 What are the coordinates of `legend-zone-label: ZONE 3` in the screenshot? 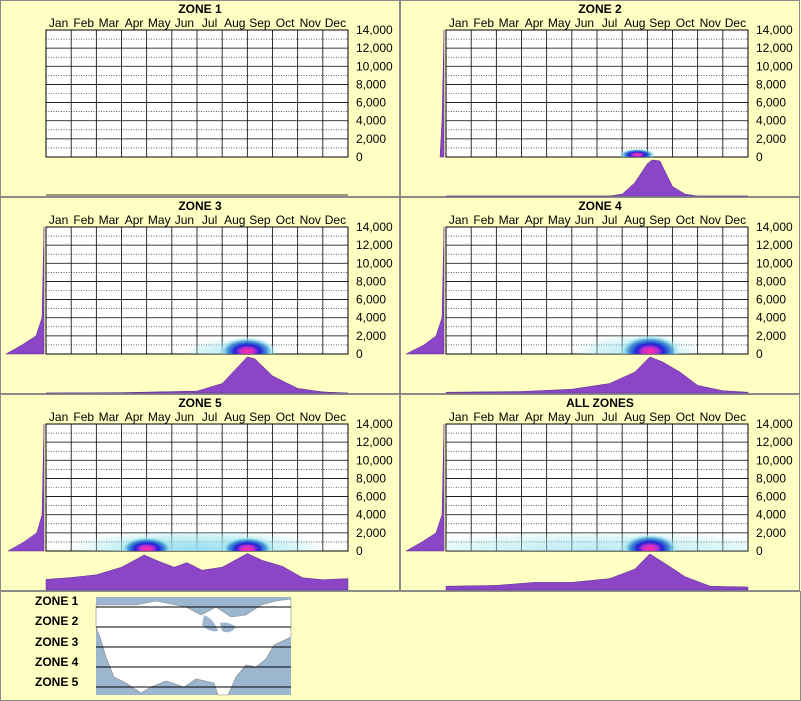 It's located at (57, 642).